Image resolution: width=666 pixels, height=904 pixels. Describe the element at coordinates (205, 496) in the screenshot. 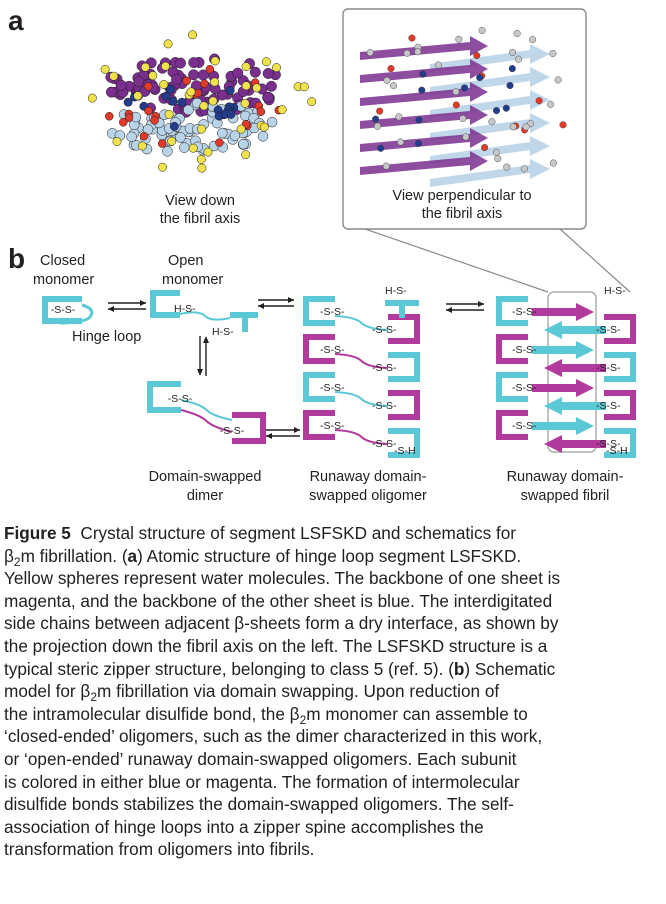

I see `dimer-label-line2: dimer` at that location.